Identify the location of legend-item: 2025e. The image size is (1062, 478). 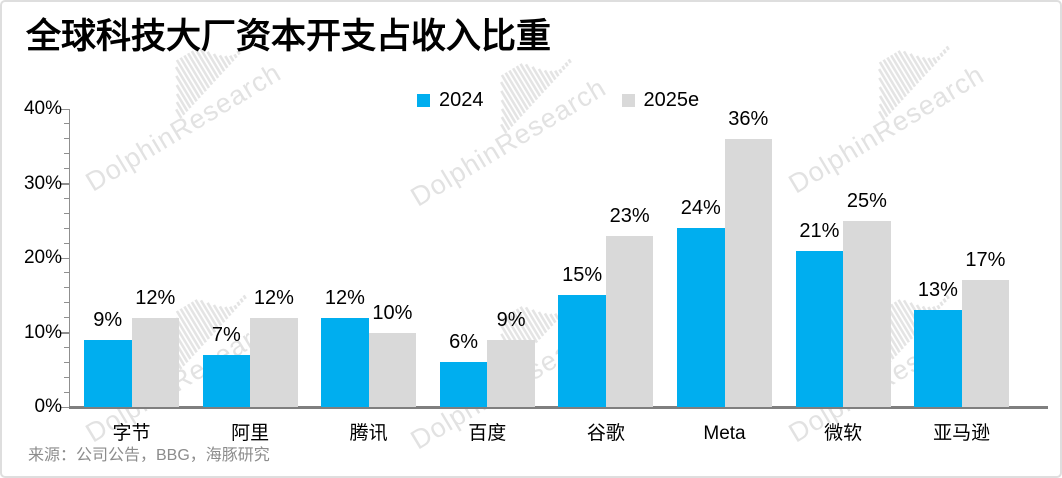
(660, 100).